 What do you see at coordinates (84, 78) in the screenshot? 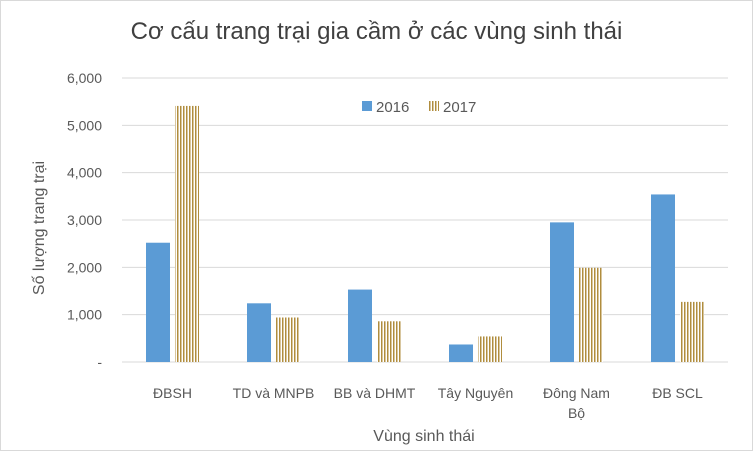
I see `y-tick-label: 6,000` at bounding box center [84, 78].